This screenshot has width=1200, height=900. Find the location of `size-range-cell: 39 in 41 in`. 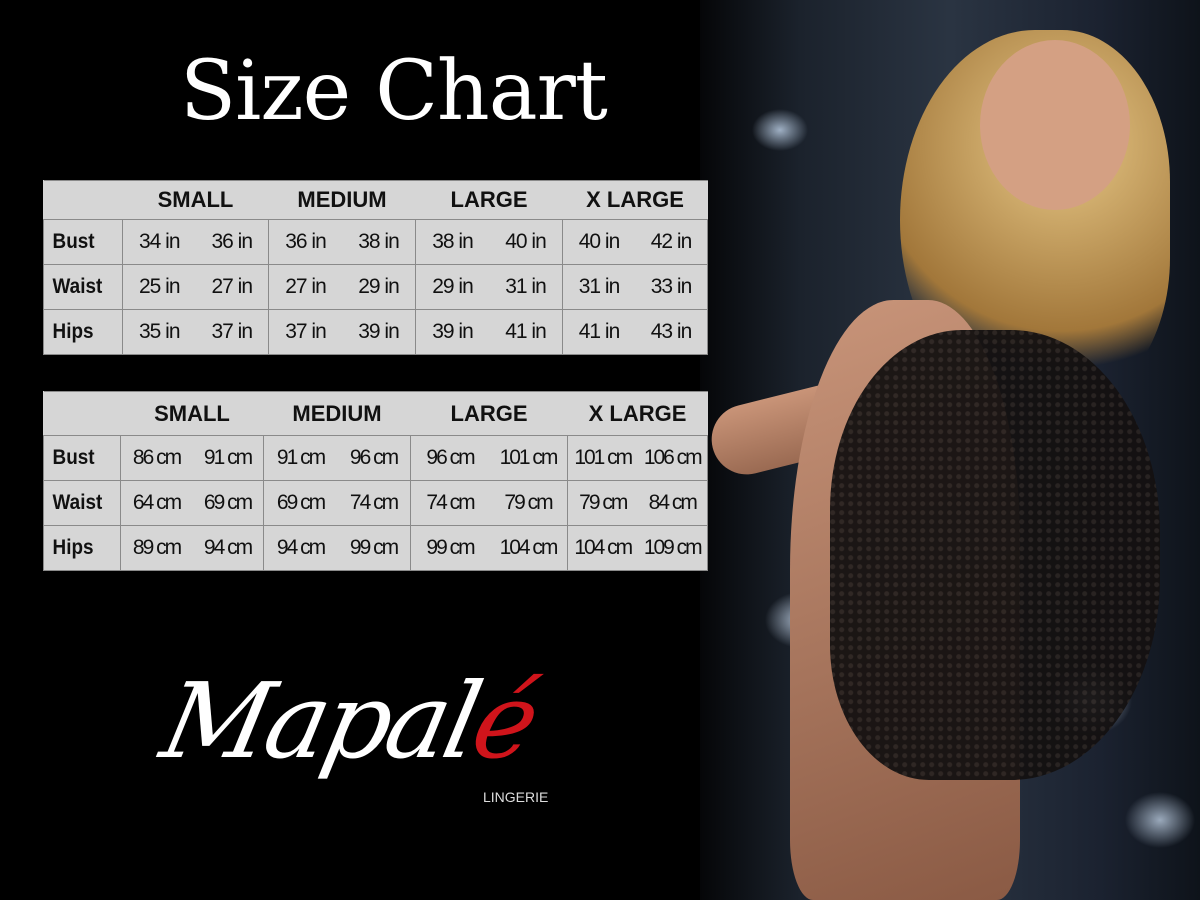

size-range-cell: 39 in 41 in is located at coordinates (489, 332).